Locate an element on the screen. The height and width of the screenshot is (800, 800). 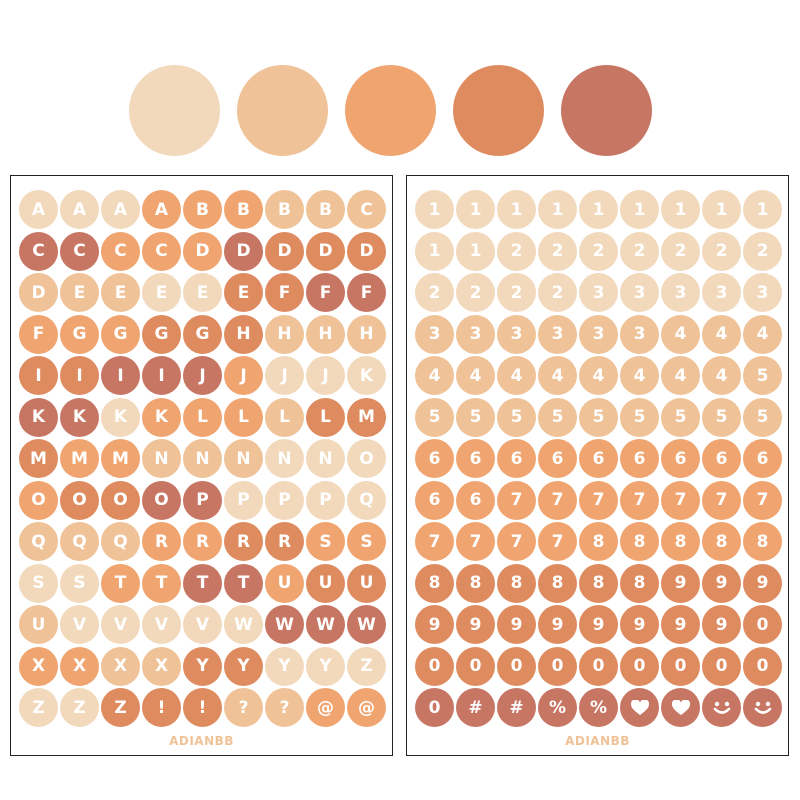
sticker-label: B is located at coordinates (284, 209).